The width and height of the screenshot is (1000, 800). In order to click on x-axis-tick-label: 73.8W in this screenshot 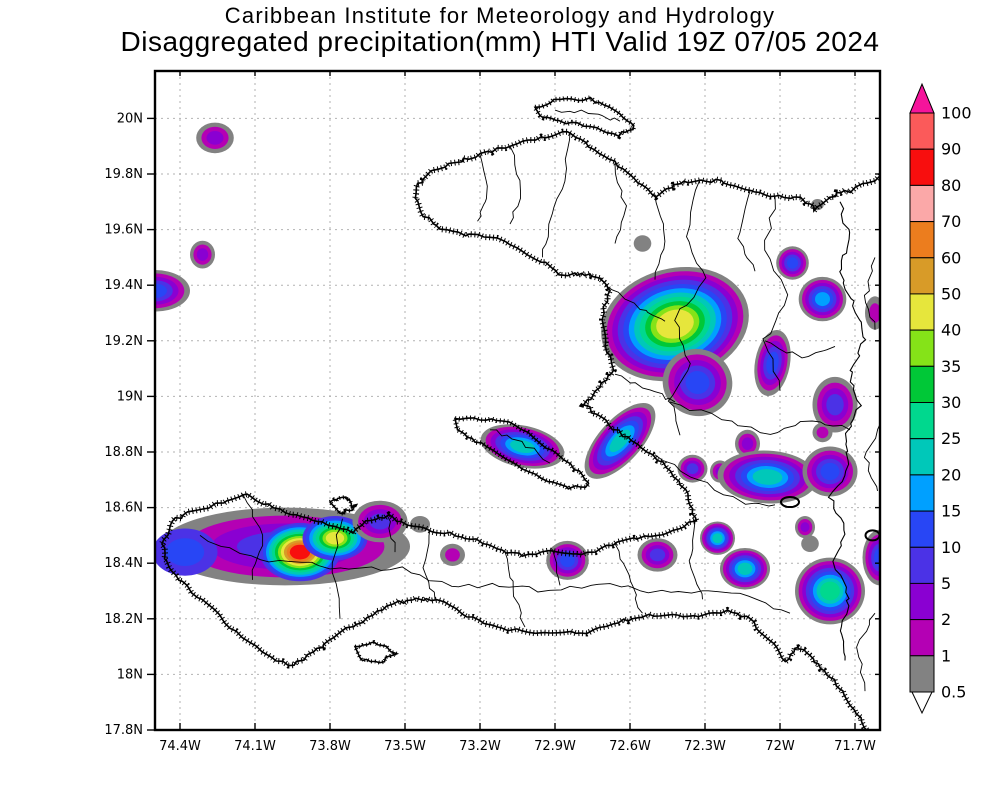, I will do `click(330, 746)`.